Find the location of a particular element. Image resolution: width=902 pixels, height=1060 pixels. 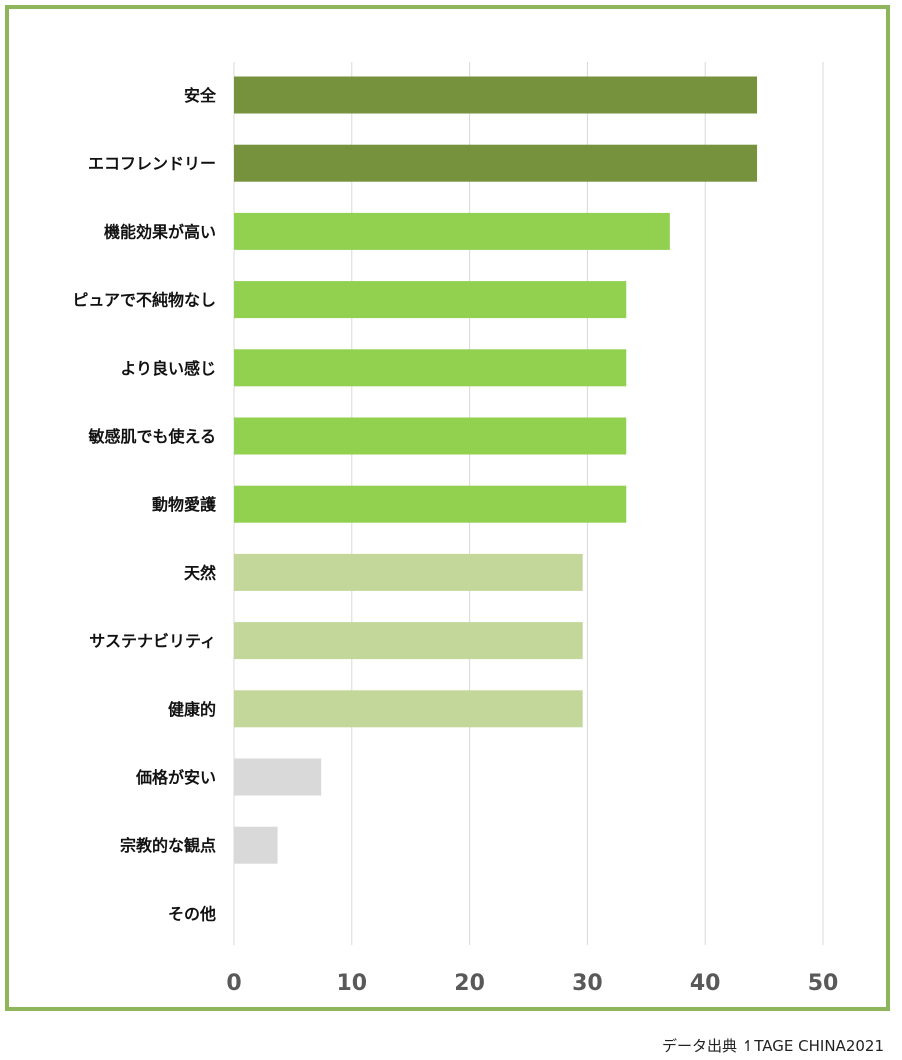

category-label-4: より良い感じ is located at coordinates (168, 368).